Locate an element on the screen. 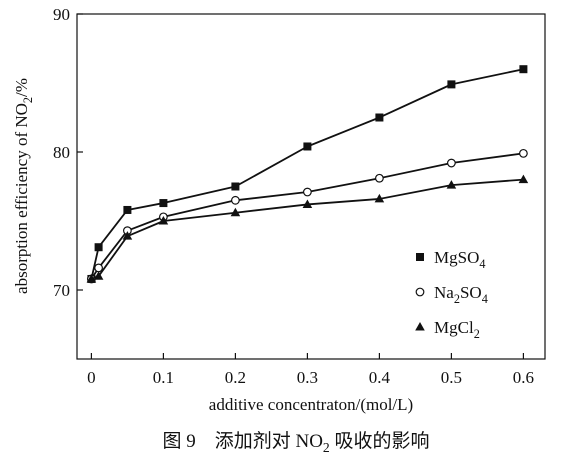 This screenshot has height=459, width=562. y-tick-label: 80 is located at coordinates (61, 152).